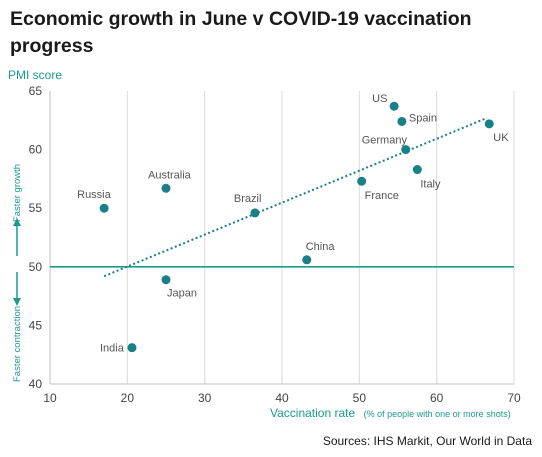  I want to click on point-uk, so click(489, 124).